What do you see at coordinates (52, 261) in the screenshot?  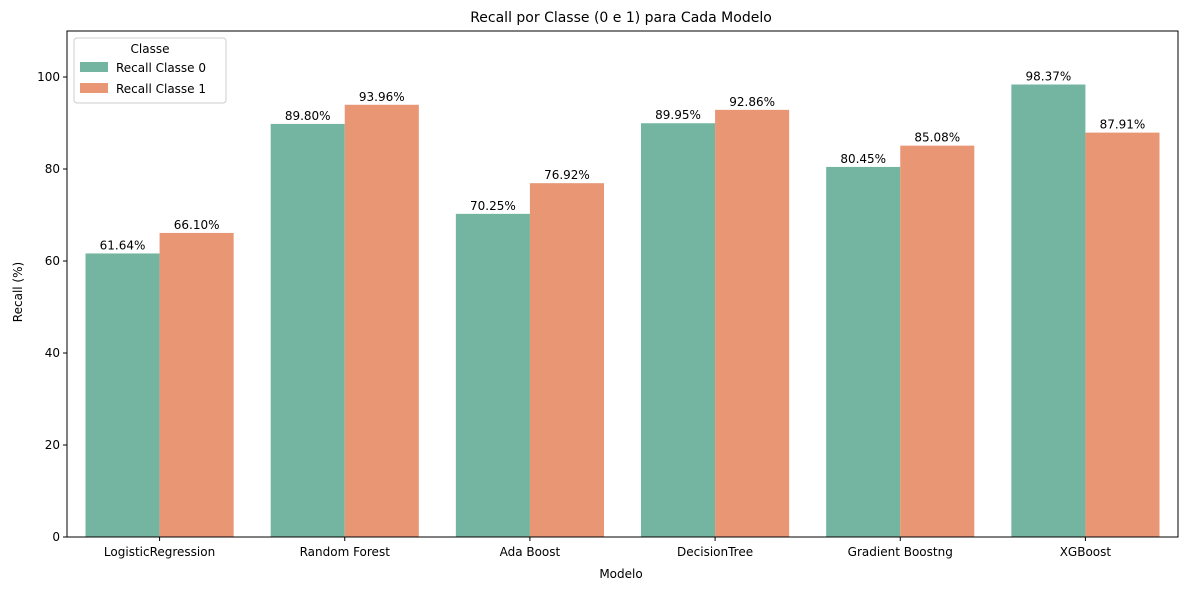 I see `y-tick-label-60: 60` at bounding box center [52, 261].